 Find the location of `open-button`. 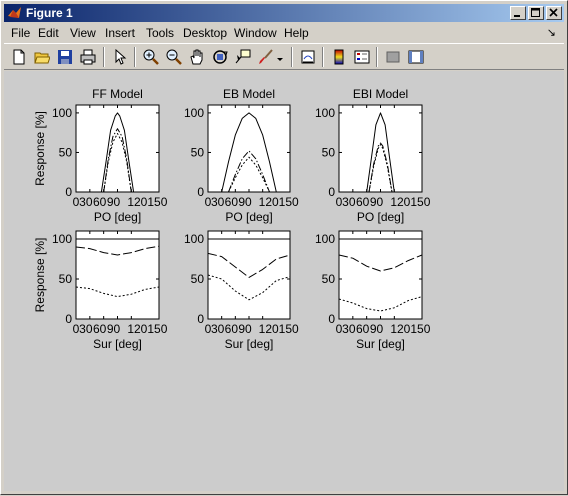

open-button is located at coordinates (42, 57).